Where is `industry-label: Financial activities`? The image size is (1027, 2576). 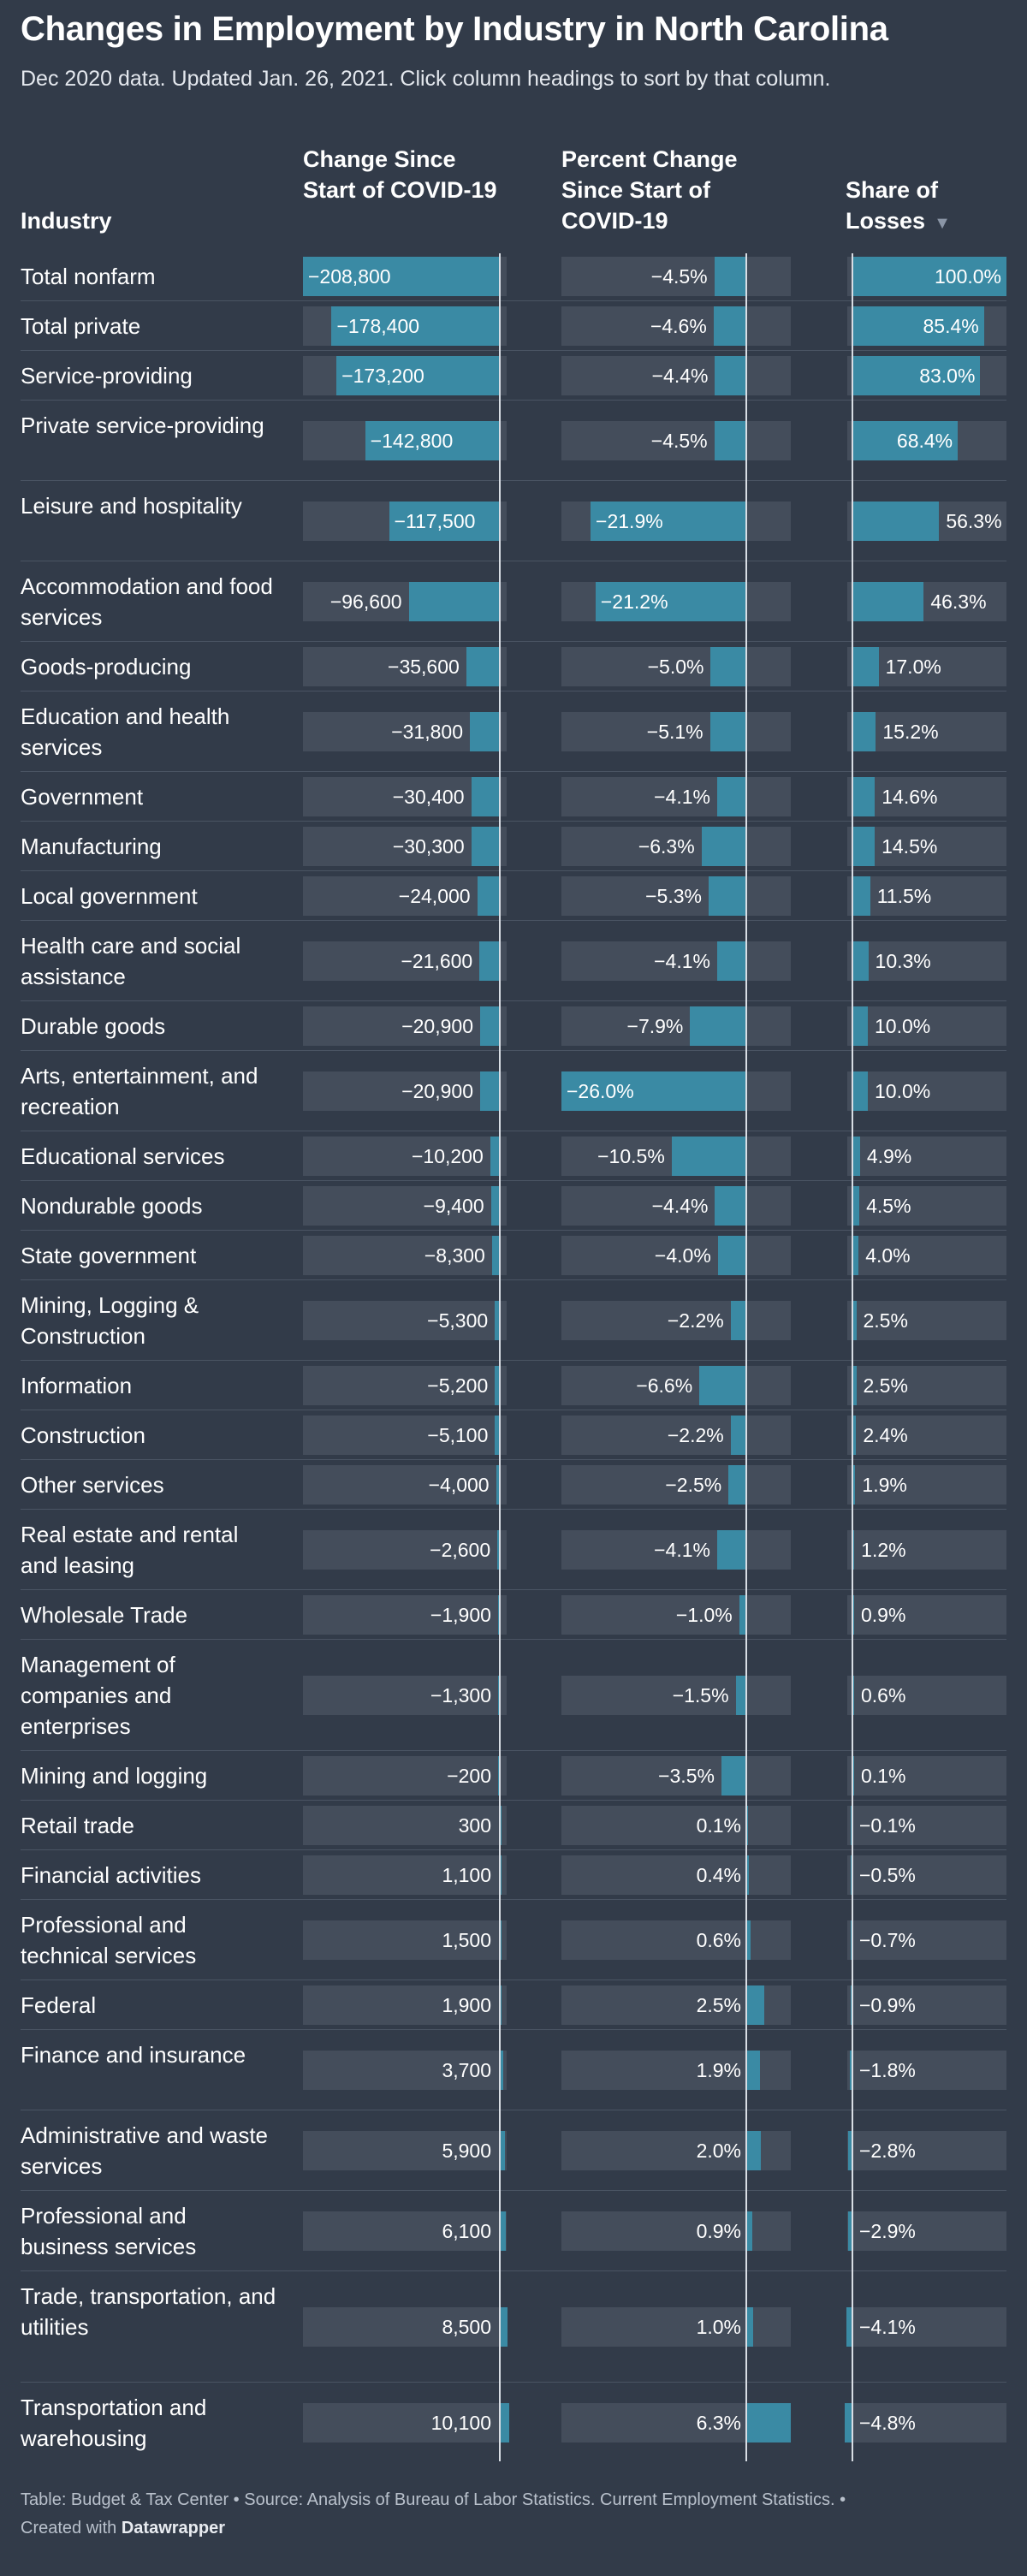 industry-label: Financial activities is located at coordinates (111, 1875).